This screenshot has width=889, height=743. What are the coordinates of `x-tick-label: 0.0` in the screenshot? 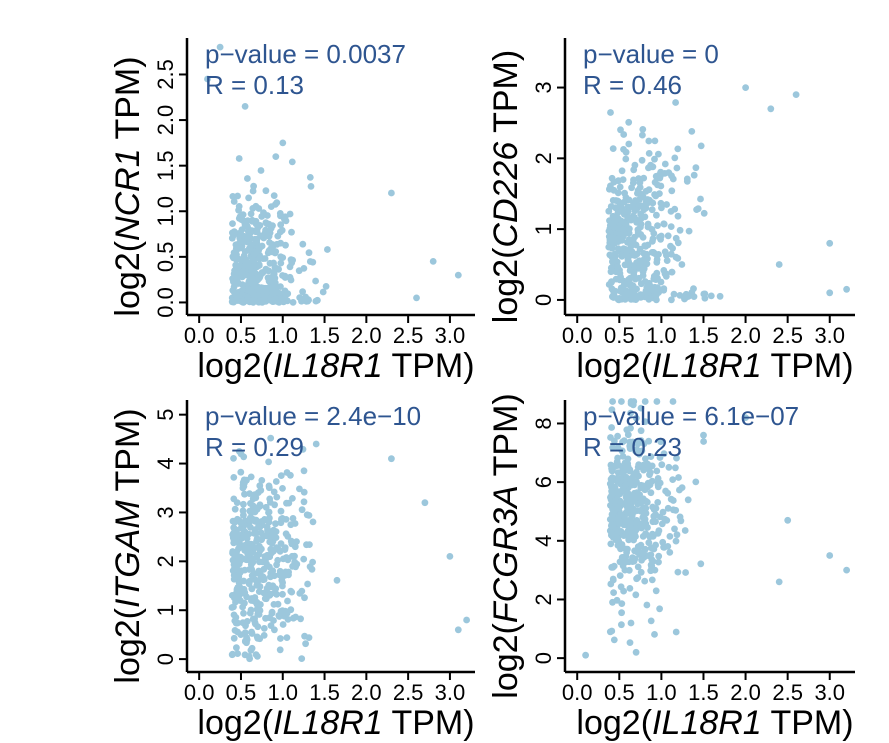 It's located at (199, 335).